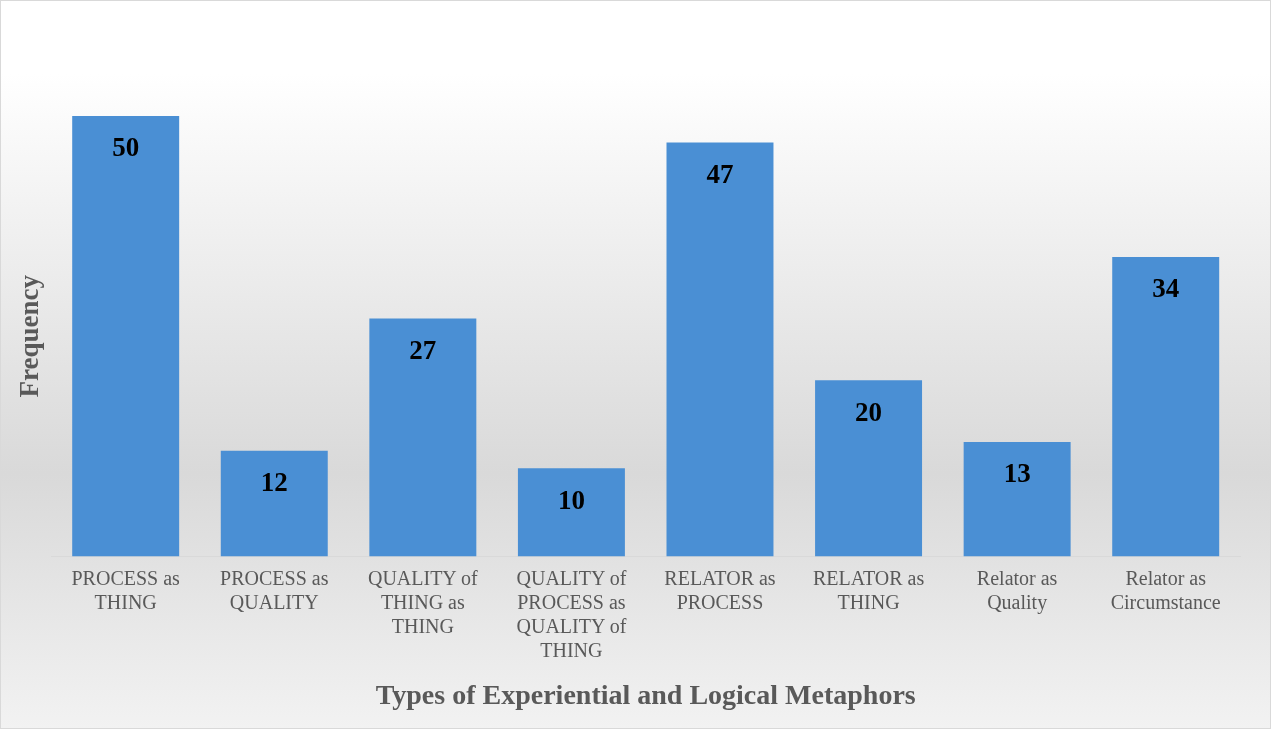 The image size is (1271, 729). Describe the element at coordinates (29, 336) in the screenshot. I see `y-axis-title: Frequency` at that location.